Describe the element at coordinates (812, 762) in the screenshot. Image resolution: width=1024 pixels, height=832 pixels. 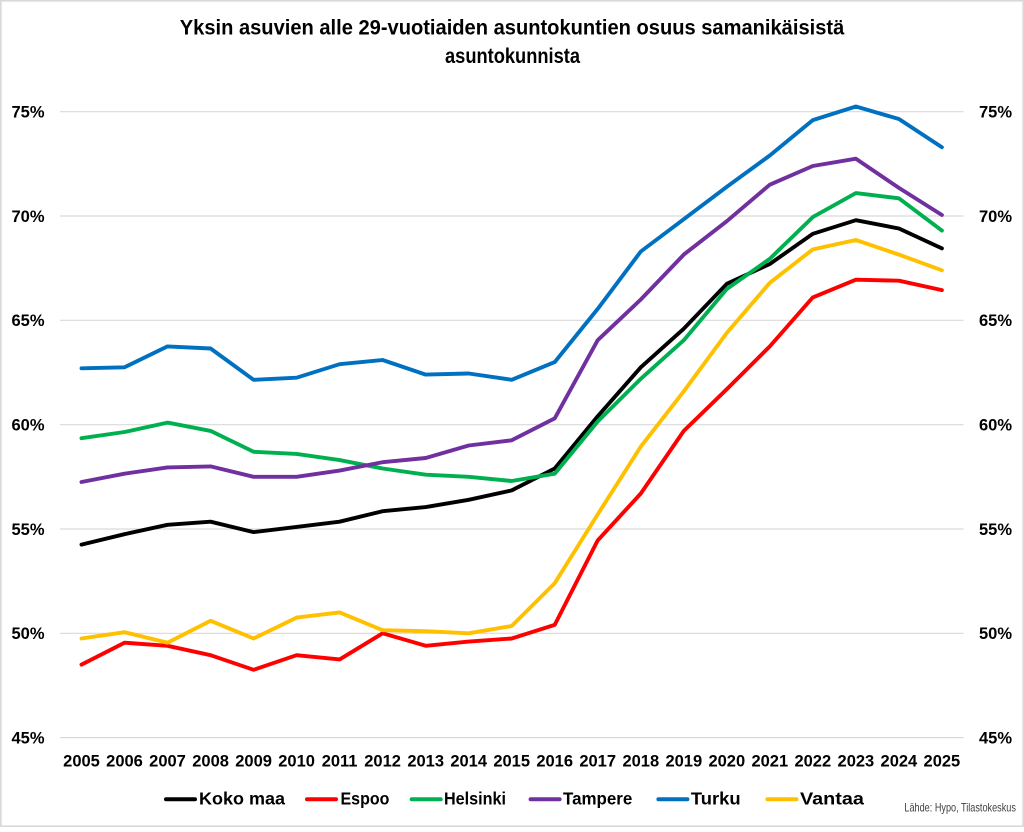
I see `svg-text: 2022` at that location.